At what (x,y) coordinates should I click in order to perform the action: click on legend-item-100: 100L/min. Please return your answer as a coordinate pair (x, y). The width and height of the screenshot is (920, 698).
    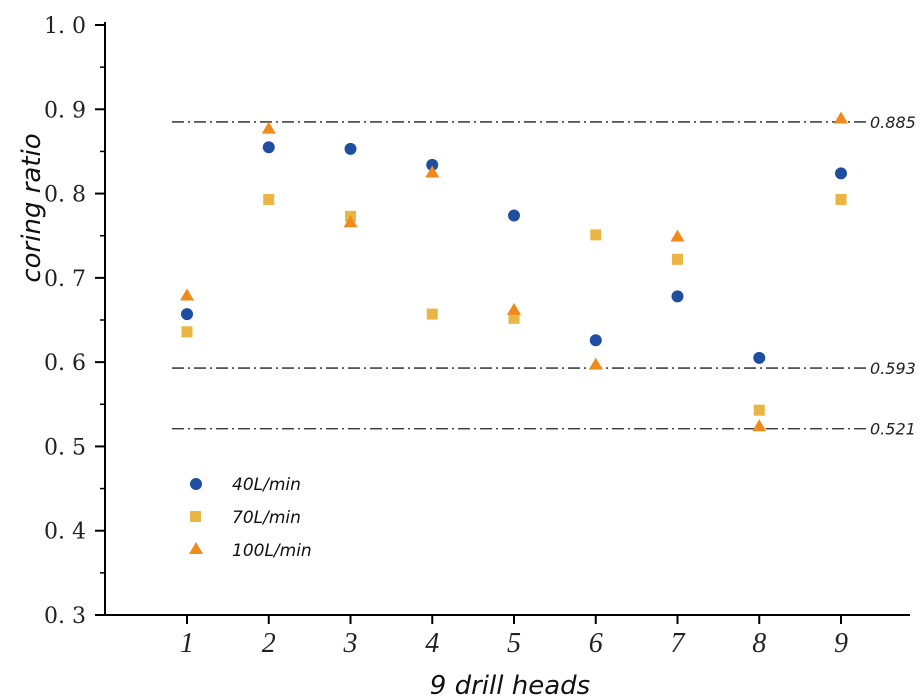
    Looking at the image, I should click on (250, 551).